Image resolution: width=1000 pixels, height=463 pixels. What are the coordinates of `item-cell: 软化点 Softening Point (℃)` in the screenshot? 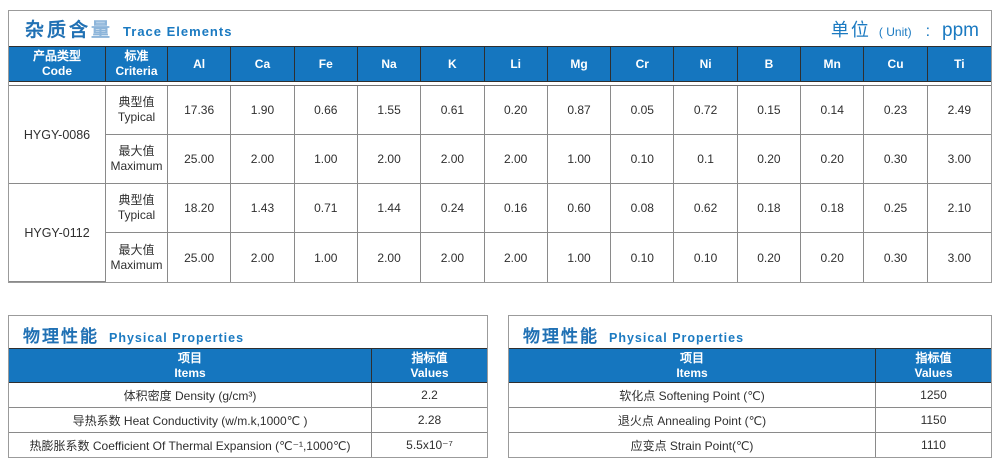 It's located at (692, 395).